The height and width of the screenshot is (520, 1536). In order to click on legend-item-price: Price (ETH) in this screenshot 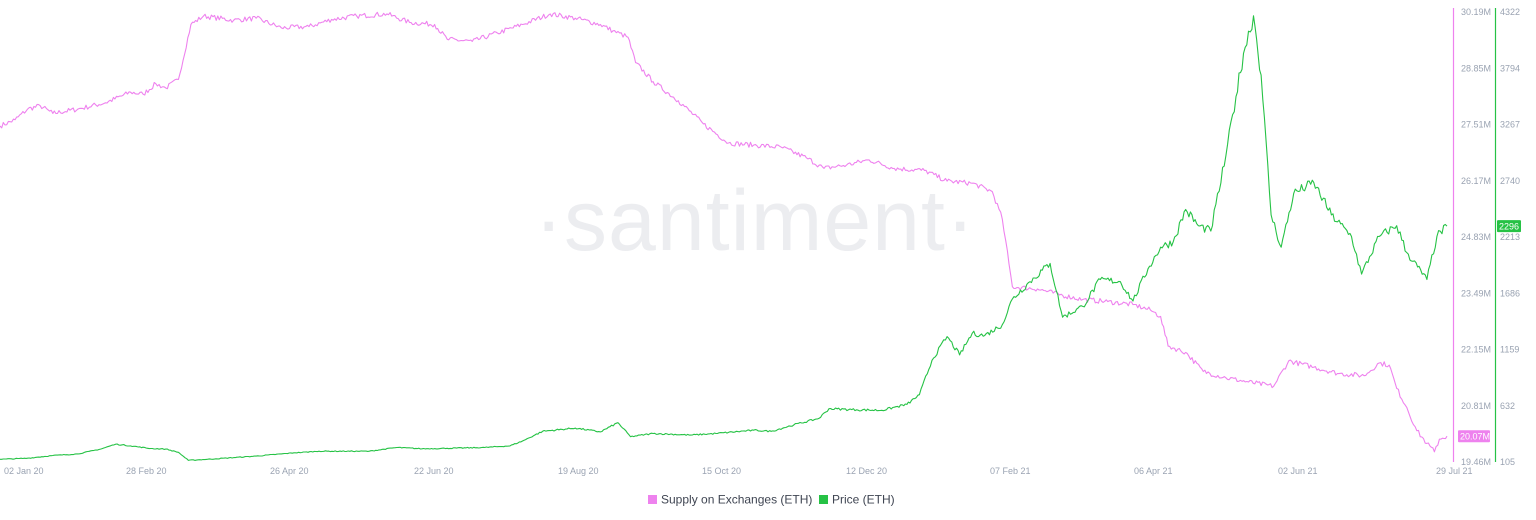, I will do `click(857, 500)`.